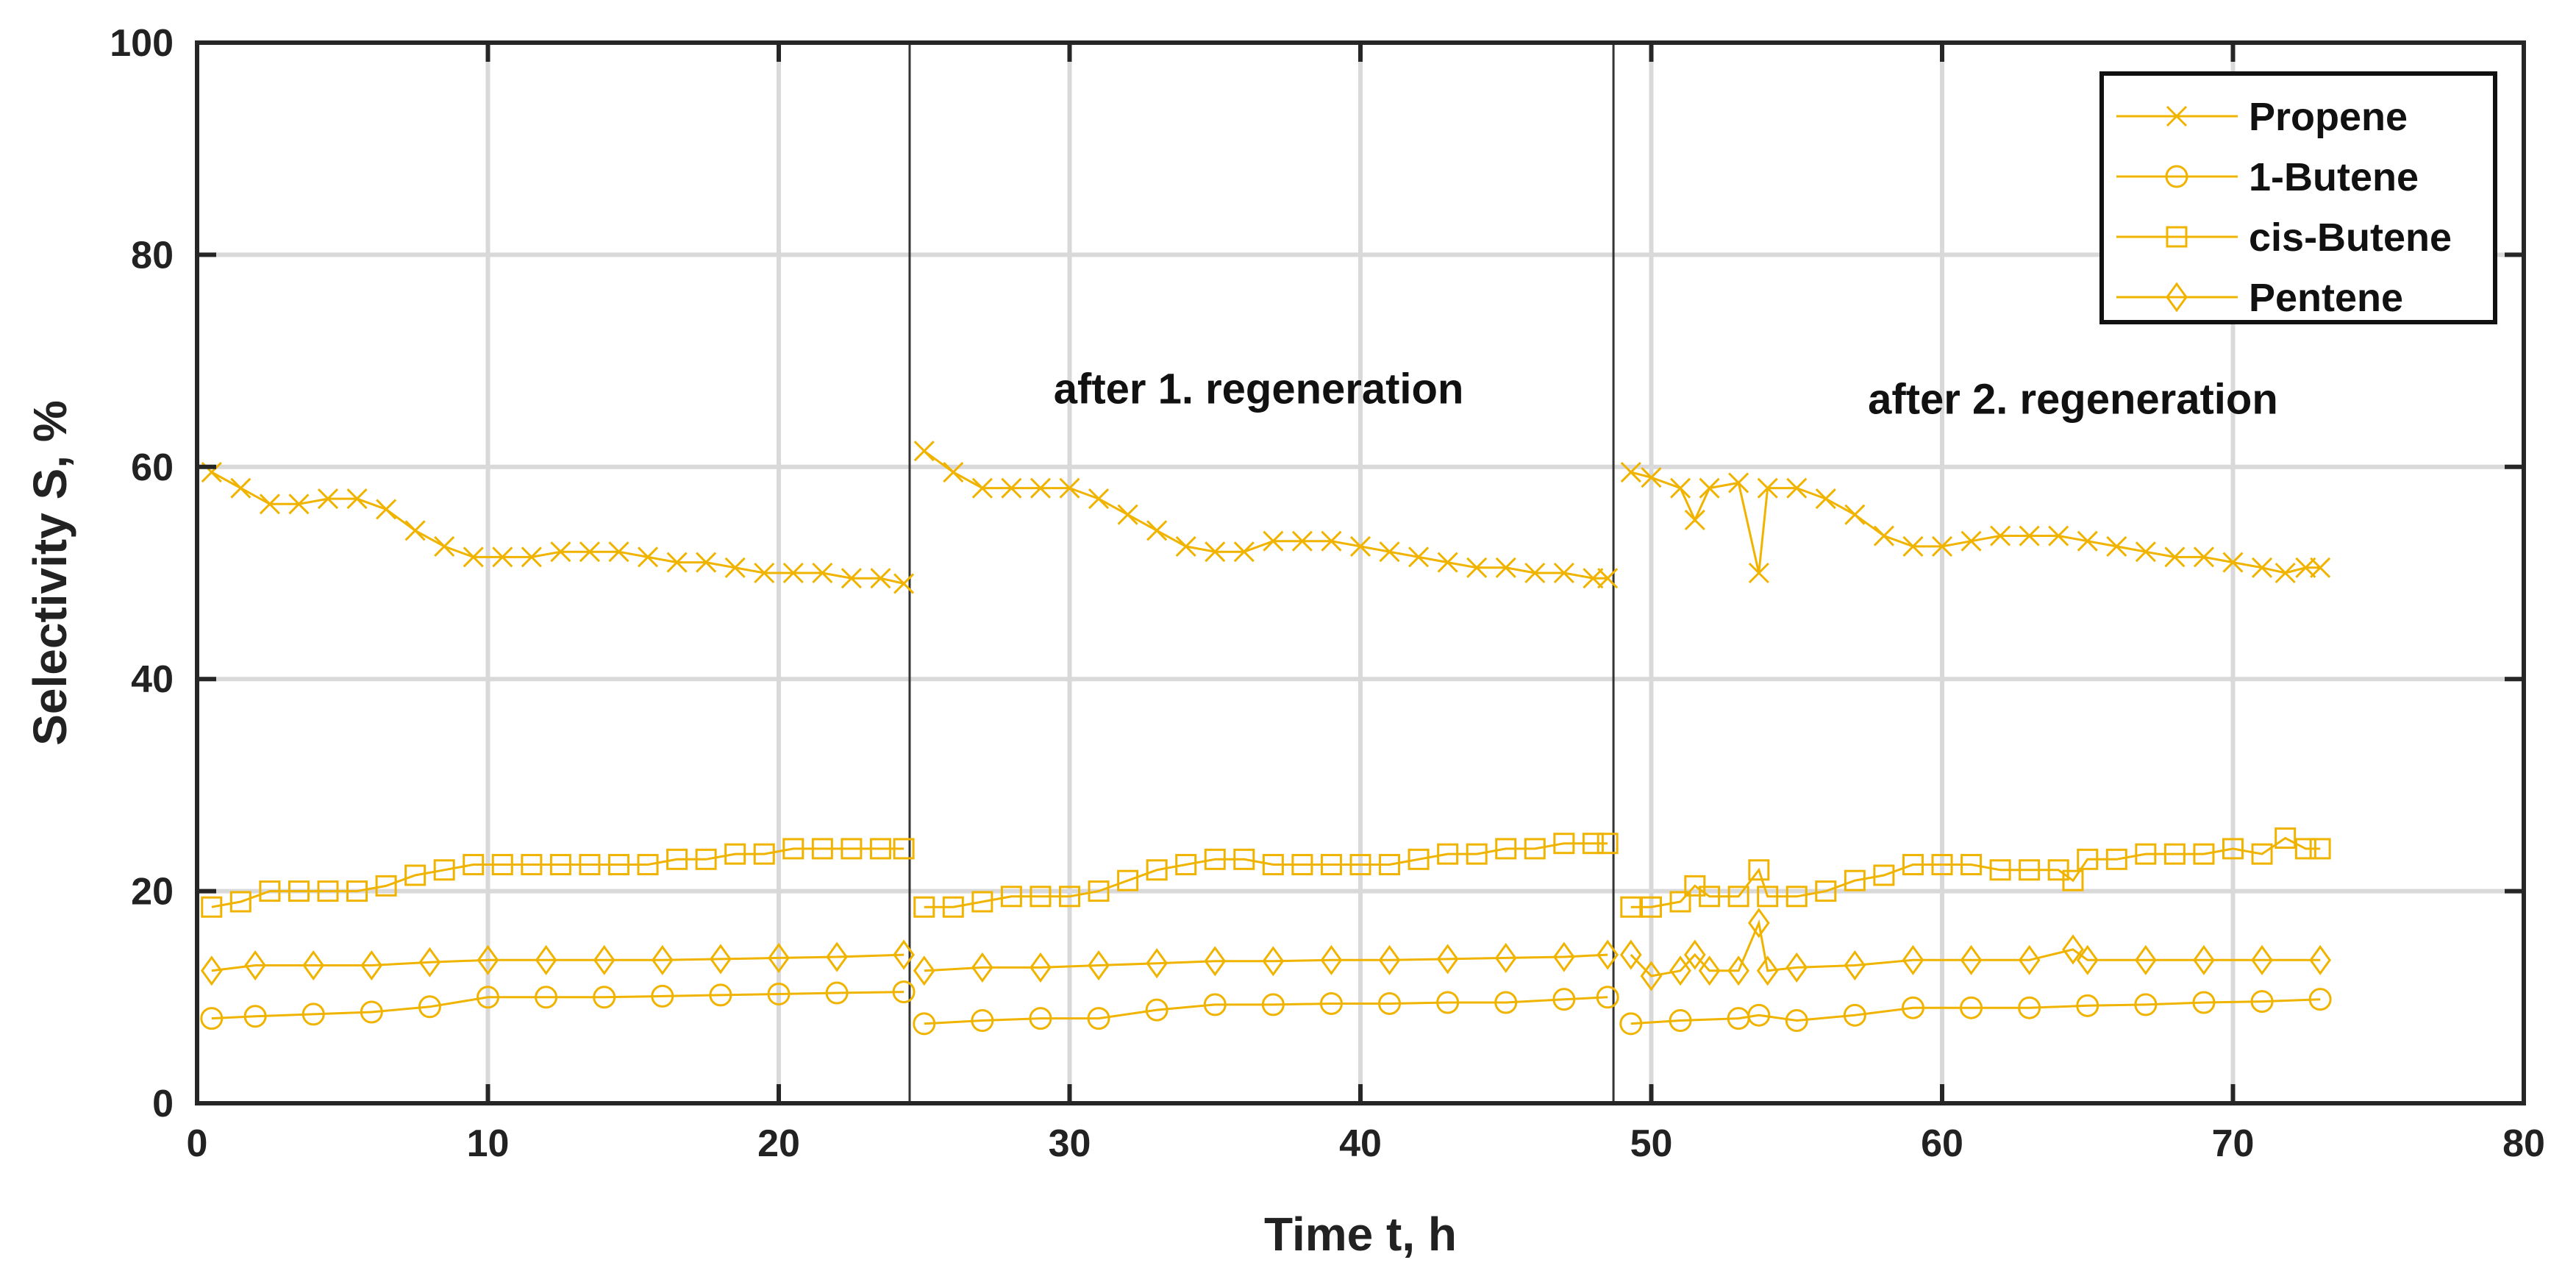  I want to click on legend-marker-cis-butene, so click(2177, 237).